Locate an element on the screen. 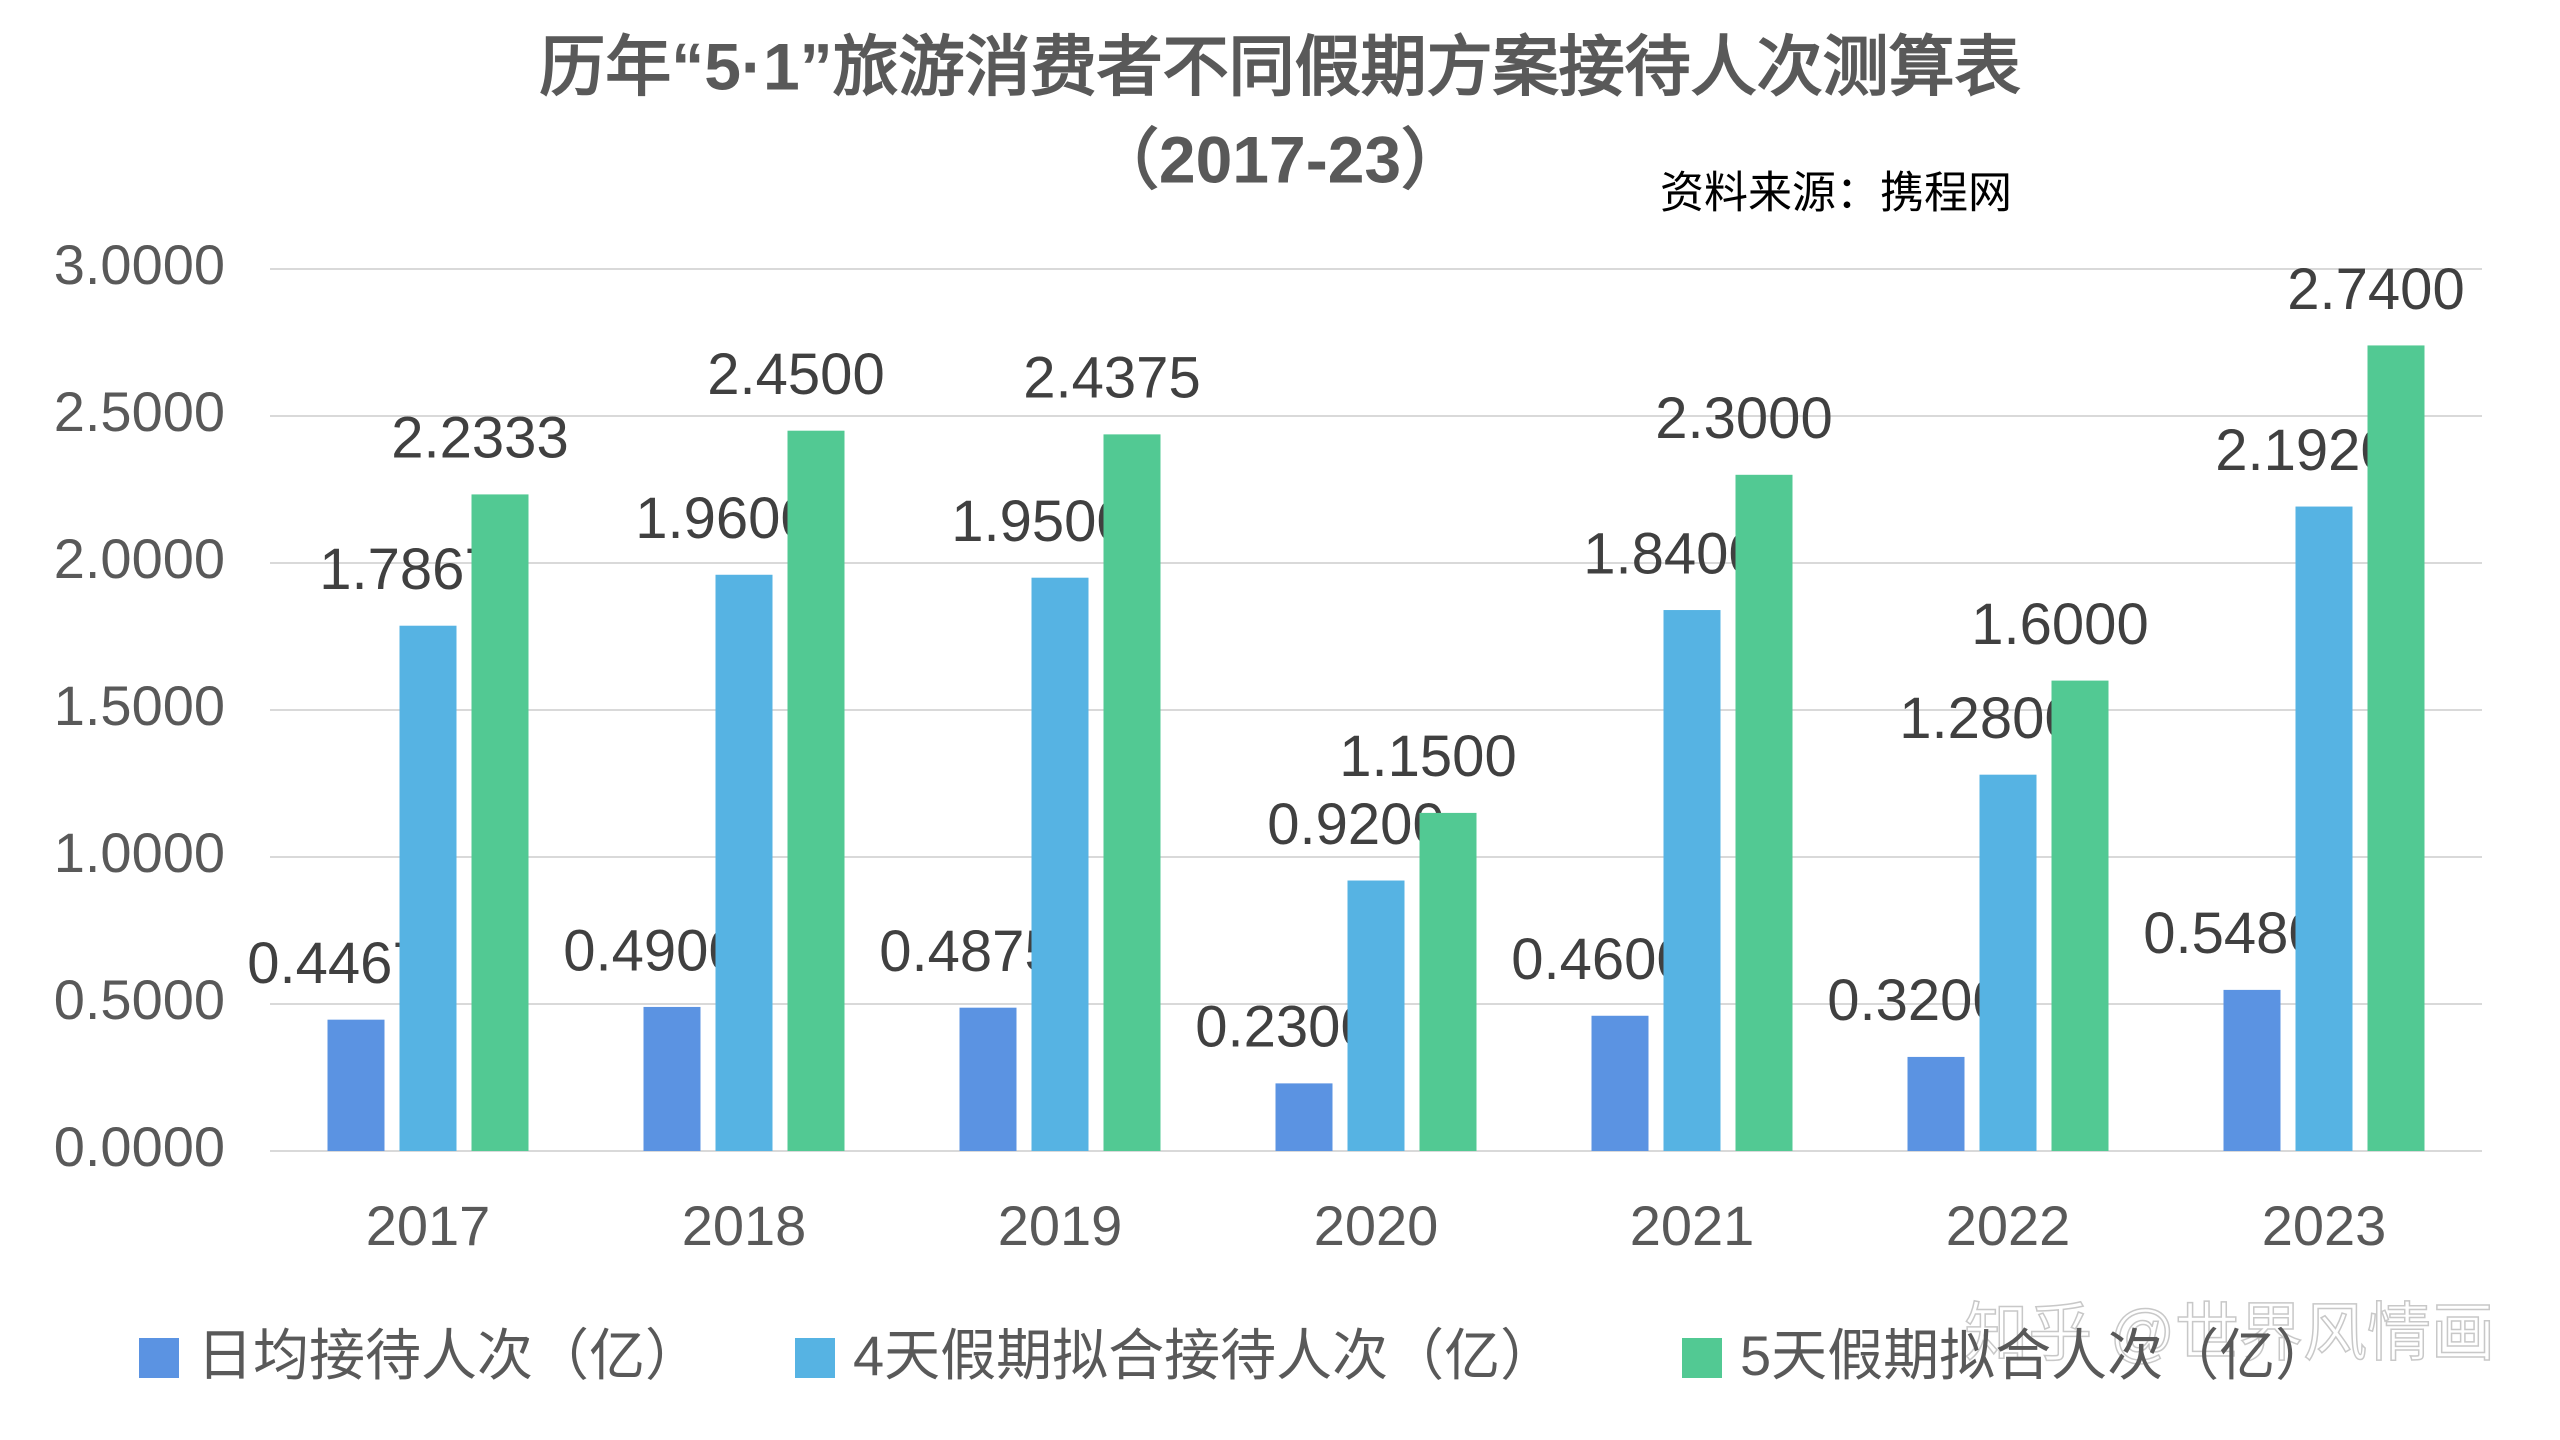 This screenshot has height=1440, width=2560. x-tick-label: 2020 is located at coordinates (1376, 1225).